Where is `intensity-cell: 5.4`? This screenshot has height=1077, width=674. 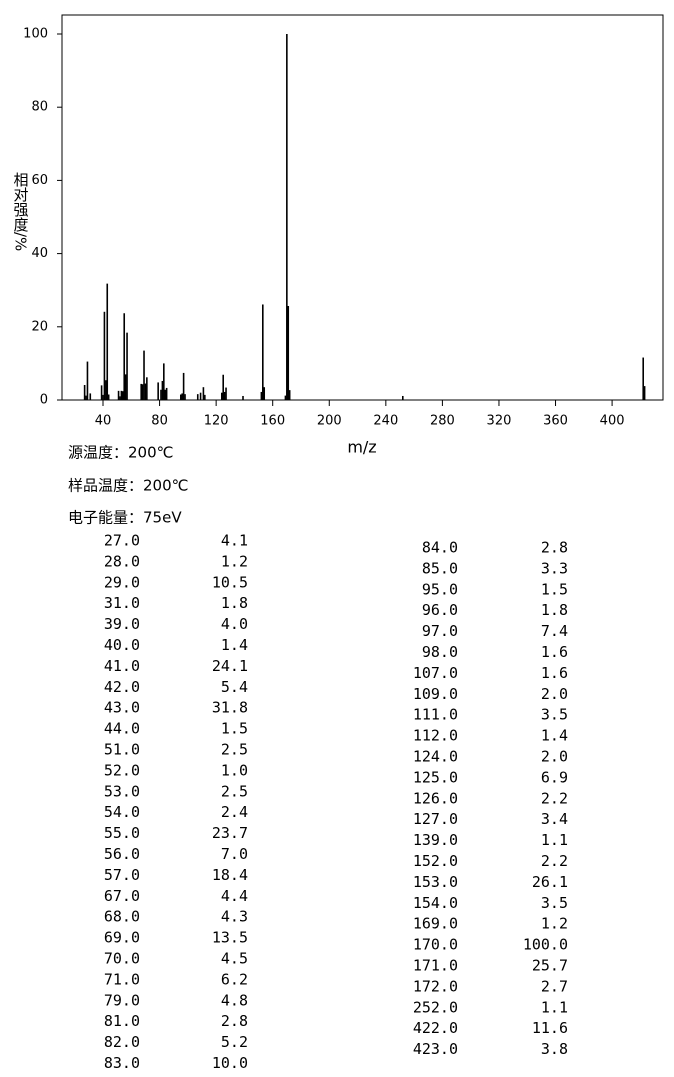
intensity-cell: 5.4 is located at coordinates (234, 687).